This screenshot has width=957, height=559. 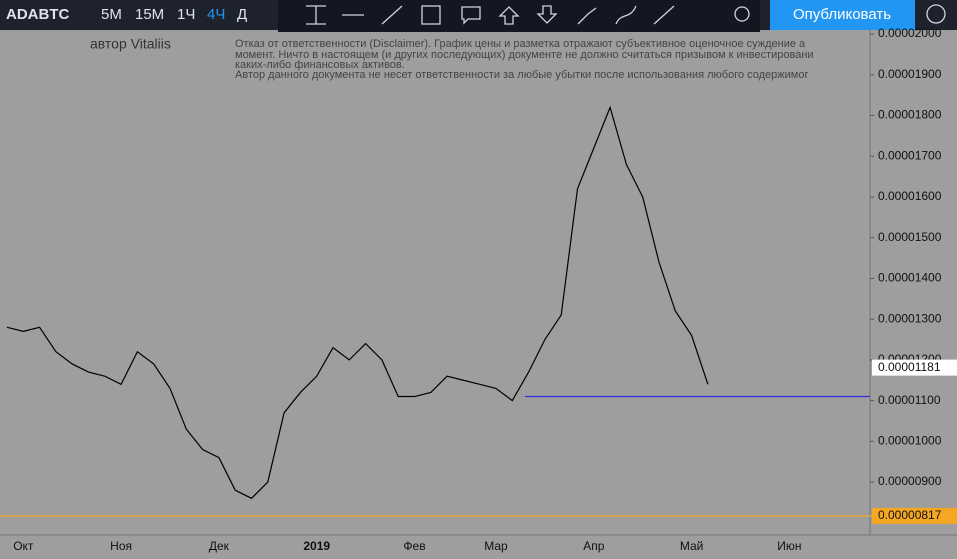 I want to click on replay, so click(x=936, y=14).